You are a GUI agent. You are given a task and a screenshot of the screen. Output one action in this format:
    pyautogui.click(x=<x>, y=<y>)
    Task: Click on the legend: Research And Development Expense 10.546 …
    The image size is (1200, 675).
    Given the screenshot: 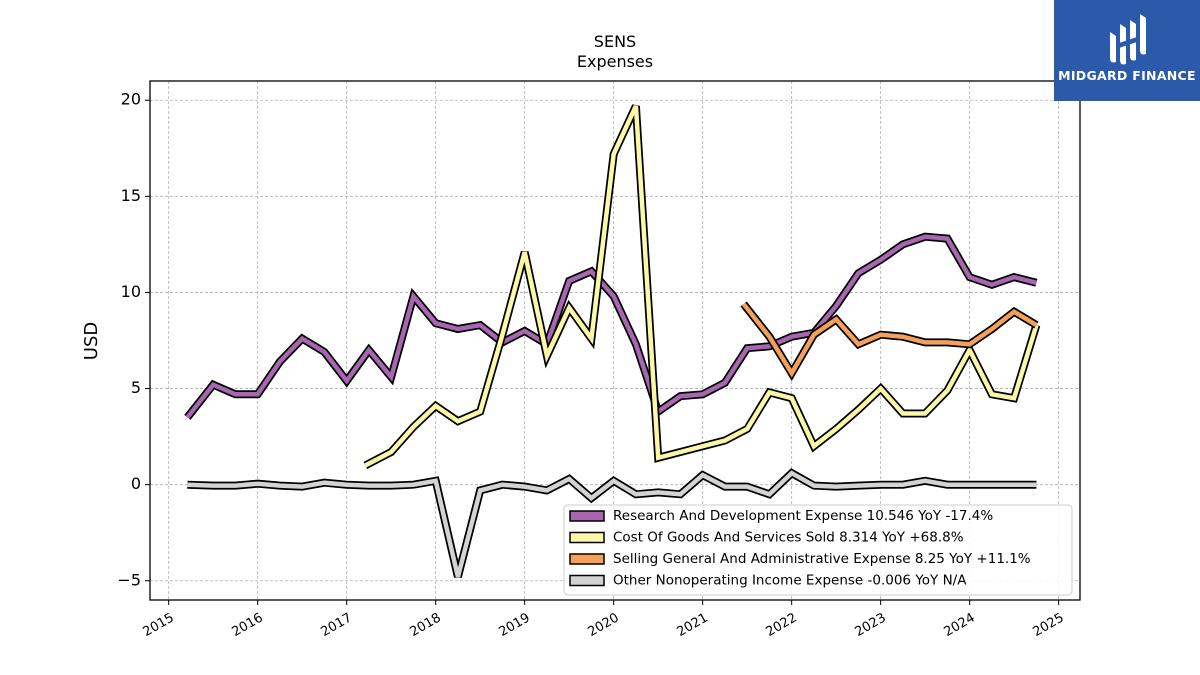 What is the action you would take?
    pyautogui.click(x=818, y=550)
    